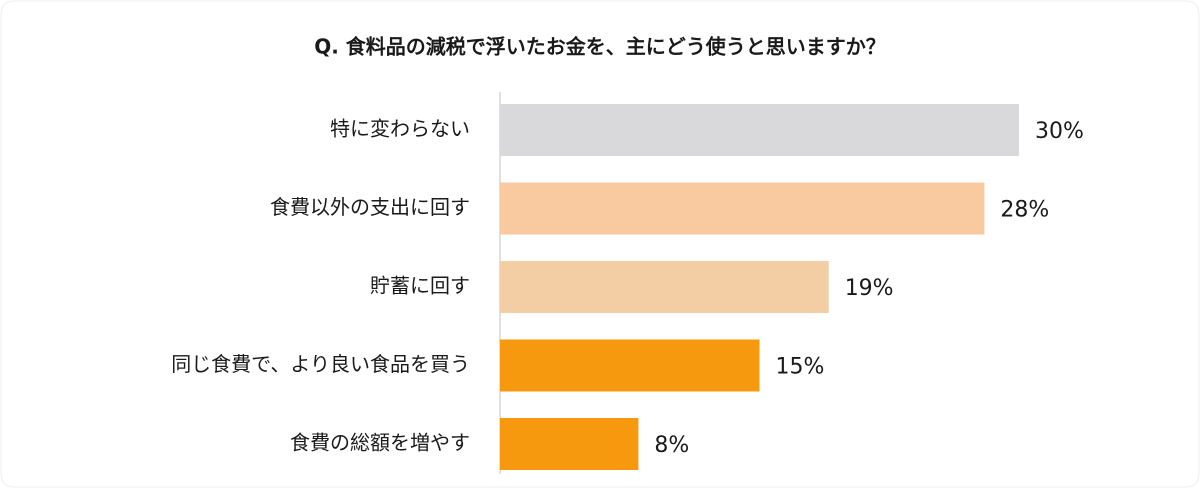  What do you see at coordinates (869, 288) in the screenshot?
I see `value-label: 19%` at bounding box center [869, 288].